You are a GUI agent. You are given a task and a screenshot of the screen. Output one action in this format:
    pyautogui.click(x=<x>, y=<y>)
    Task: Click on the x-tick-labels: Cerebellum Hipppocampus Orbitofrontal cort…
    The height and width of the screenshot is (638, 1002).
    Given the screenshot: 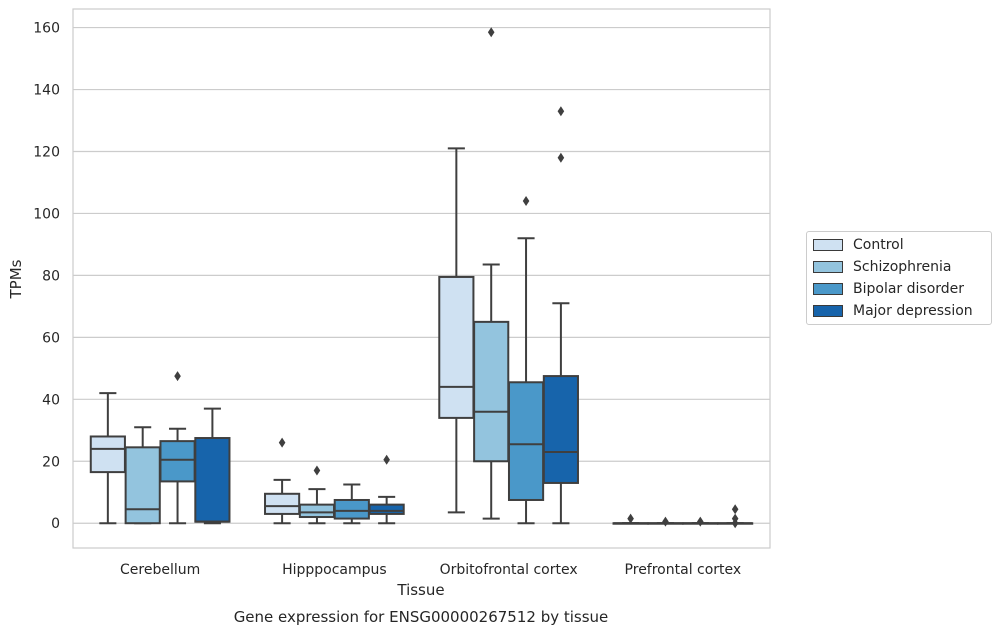 What is the action you would take?
    pyautogui.click(x=430, y=570)
    